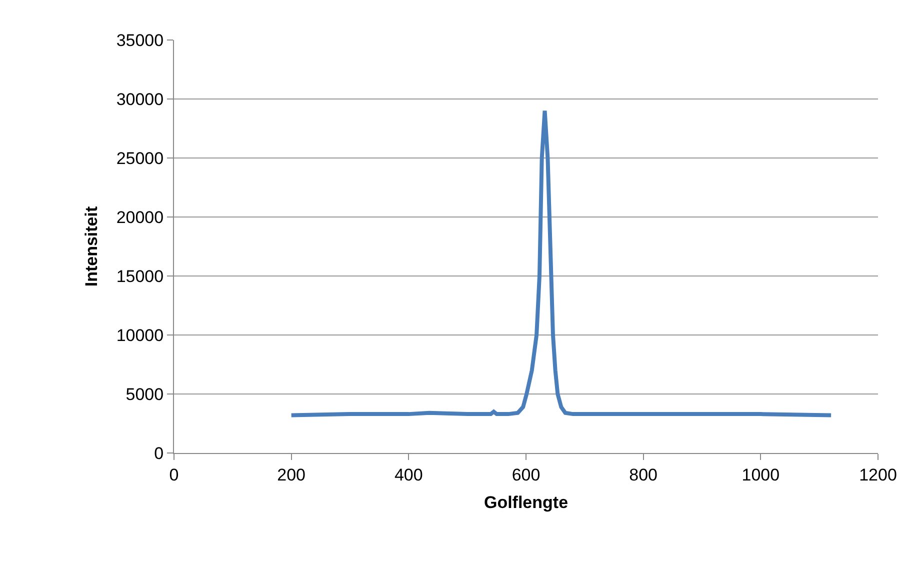  What do you see at coordinates (140, 40) in the screenshot?
I see `y-tick-label: 35000` at bounding box center [140, 40].